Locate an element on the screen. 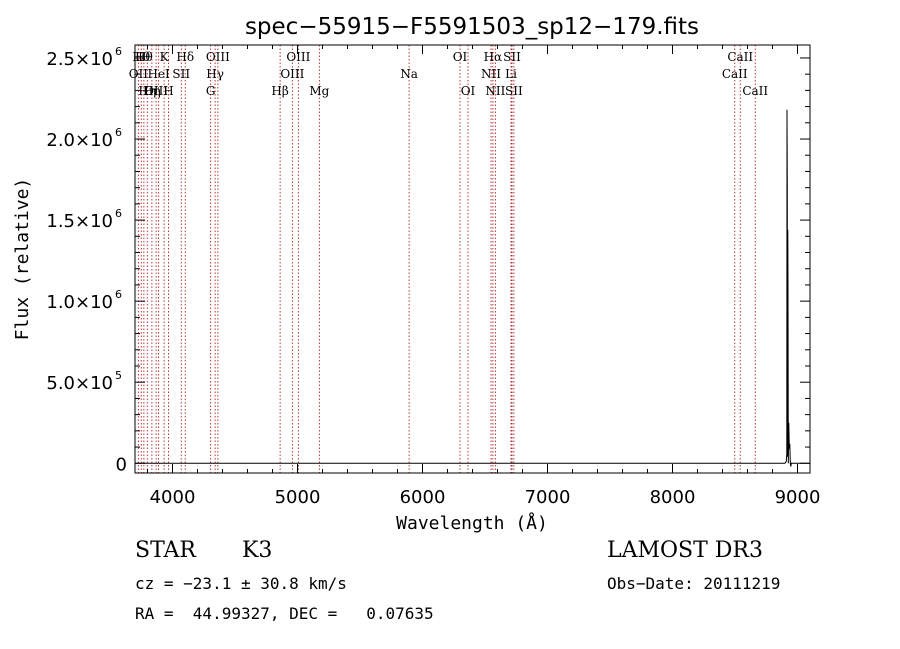 This screenshot has height=649, width=900. x-tick-label: 5000 is located at coordinates (298, 497).